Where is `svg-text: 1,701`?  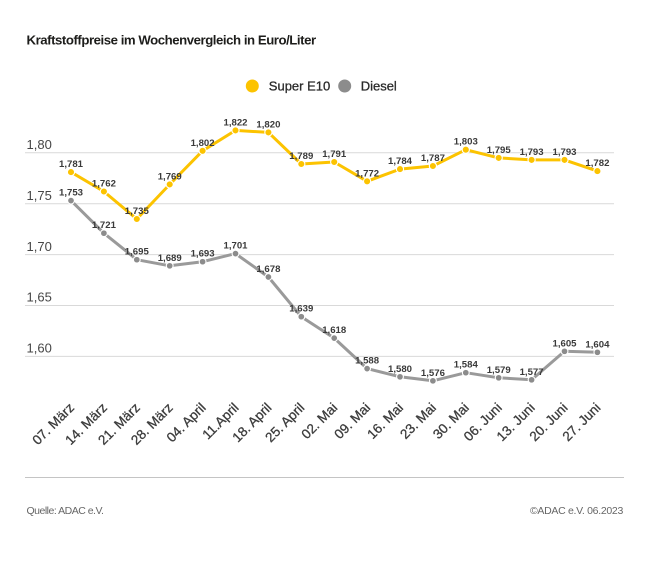
svg-text: 1,701 is located at coordinates (235, 246).